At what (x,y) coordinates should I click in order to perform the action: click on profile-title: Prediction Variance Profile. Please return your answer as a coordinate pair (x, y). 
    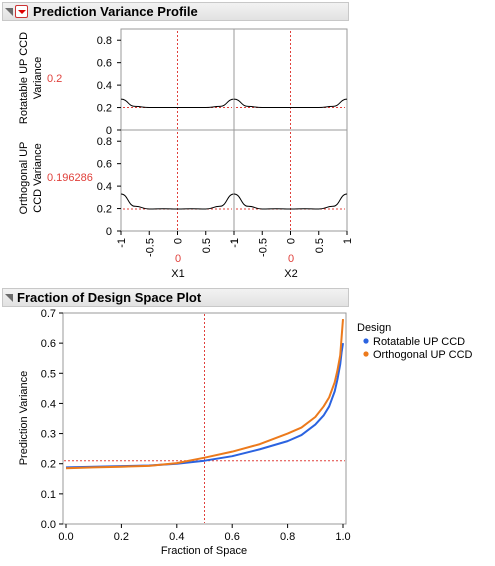
    Looking at the image, I should click on (115, 11).